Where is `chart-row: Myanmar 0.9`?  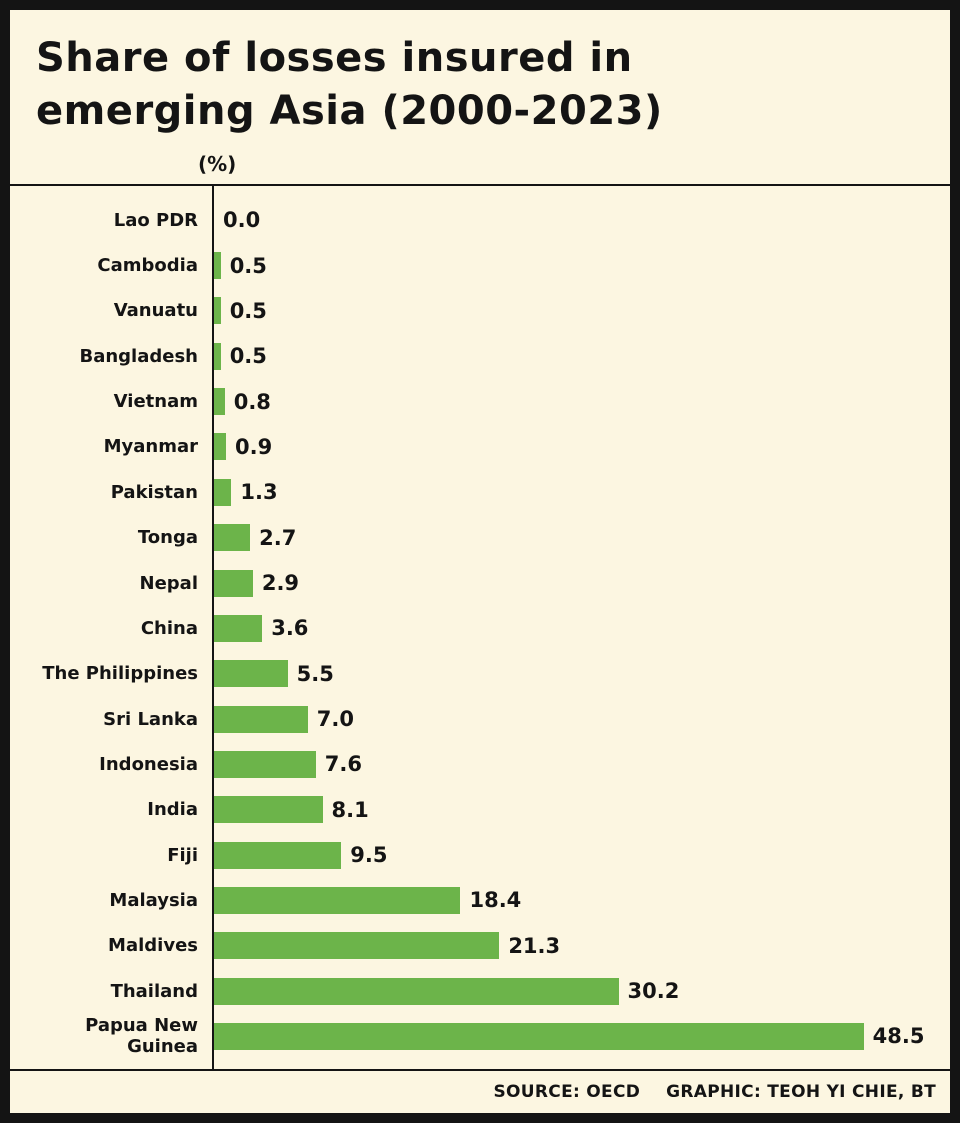 chart-row: Myanmar 0.9 is located at coordinates (480, 446).